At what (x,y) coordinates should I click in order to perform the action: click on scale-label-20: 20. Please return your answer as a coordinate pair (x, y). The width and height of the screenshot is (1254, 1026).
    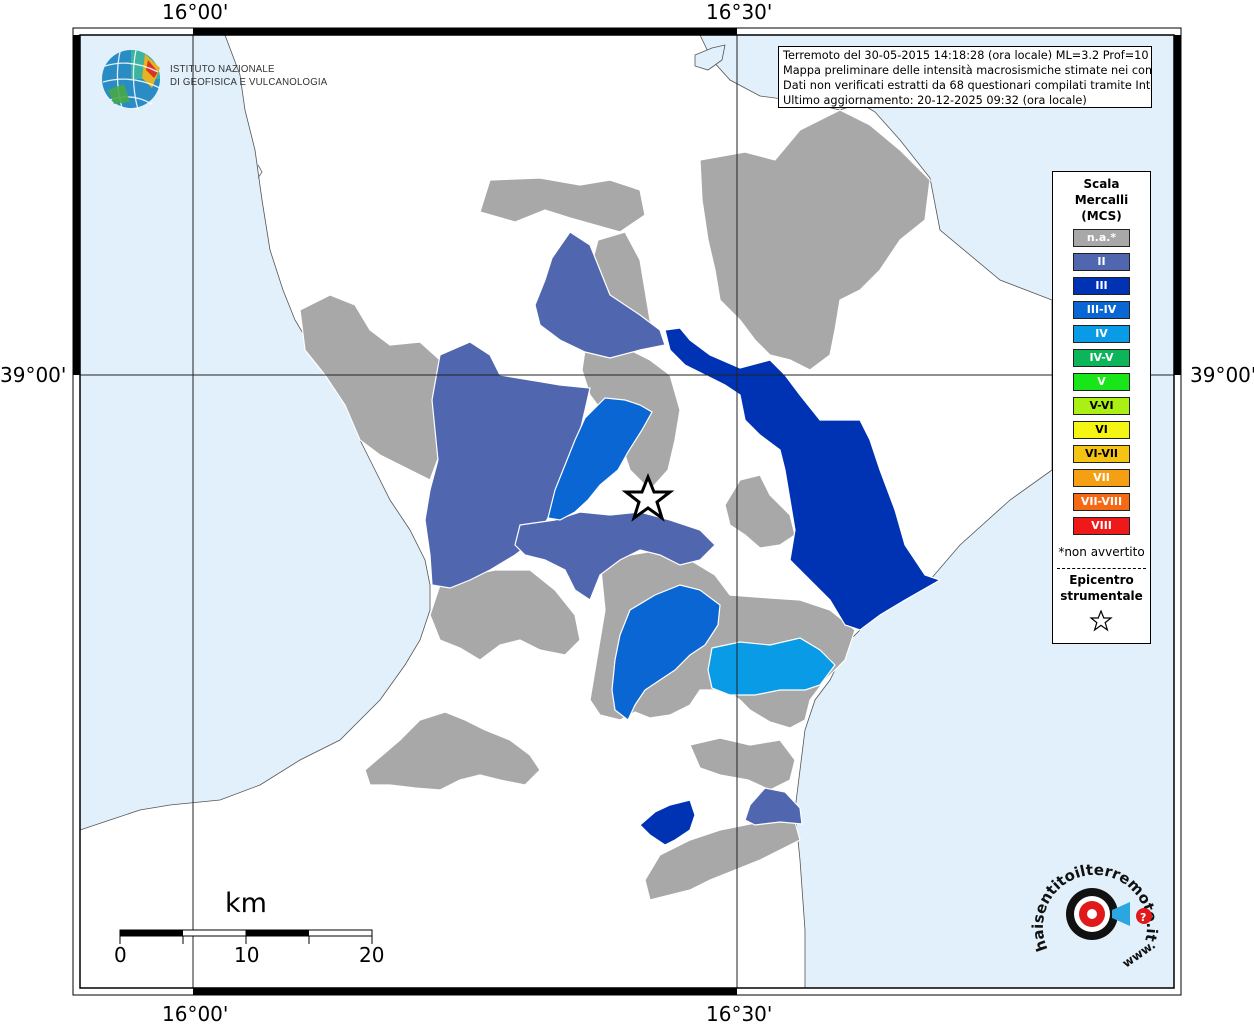
    Looking at the image, I should click on (372, 955).